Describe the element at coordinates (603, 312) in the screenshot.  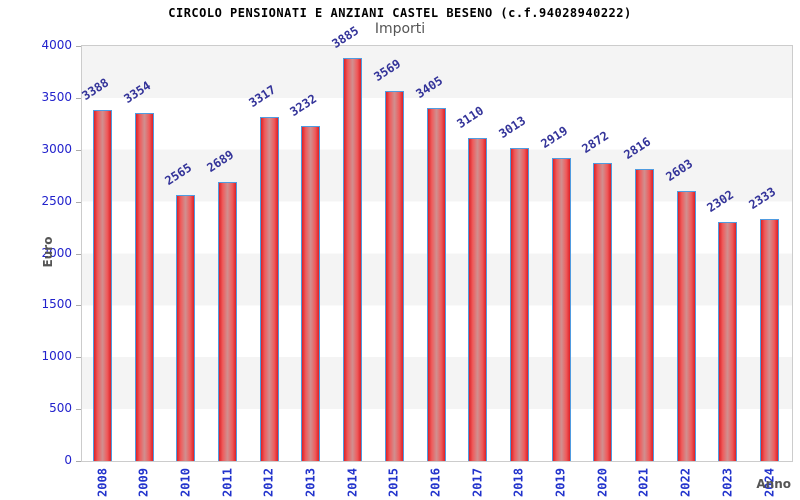
I see `bar-2020` at that location.